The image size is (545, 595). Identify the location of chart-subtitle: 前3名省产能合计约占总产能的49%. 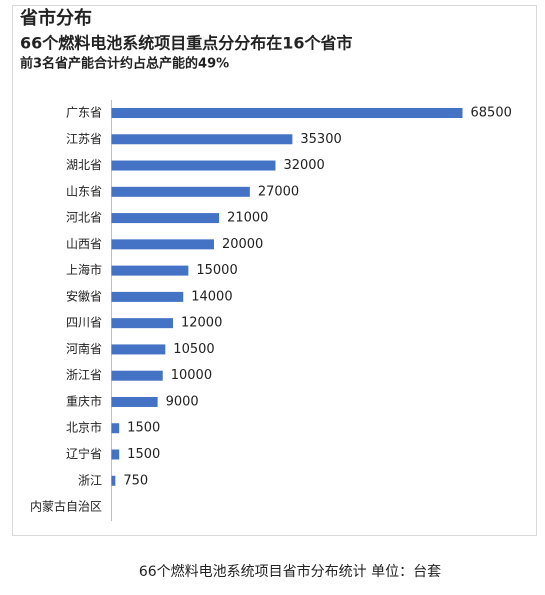
(124, 64).